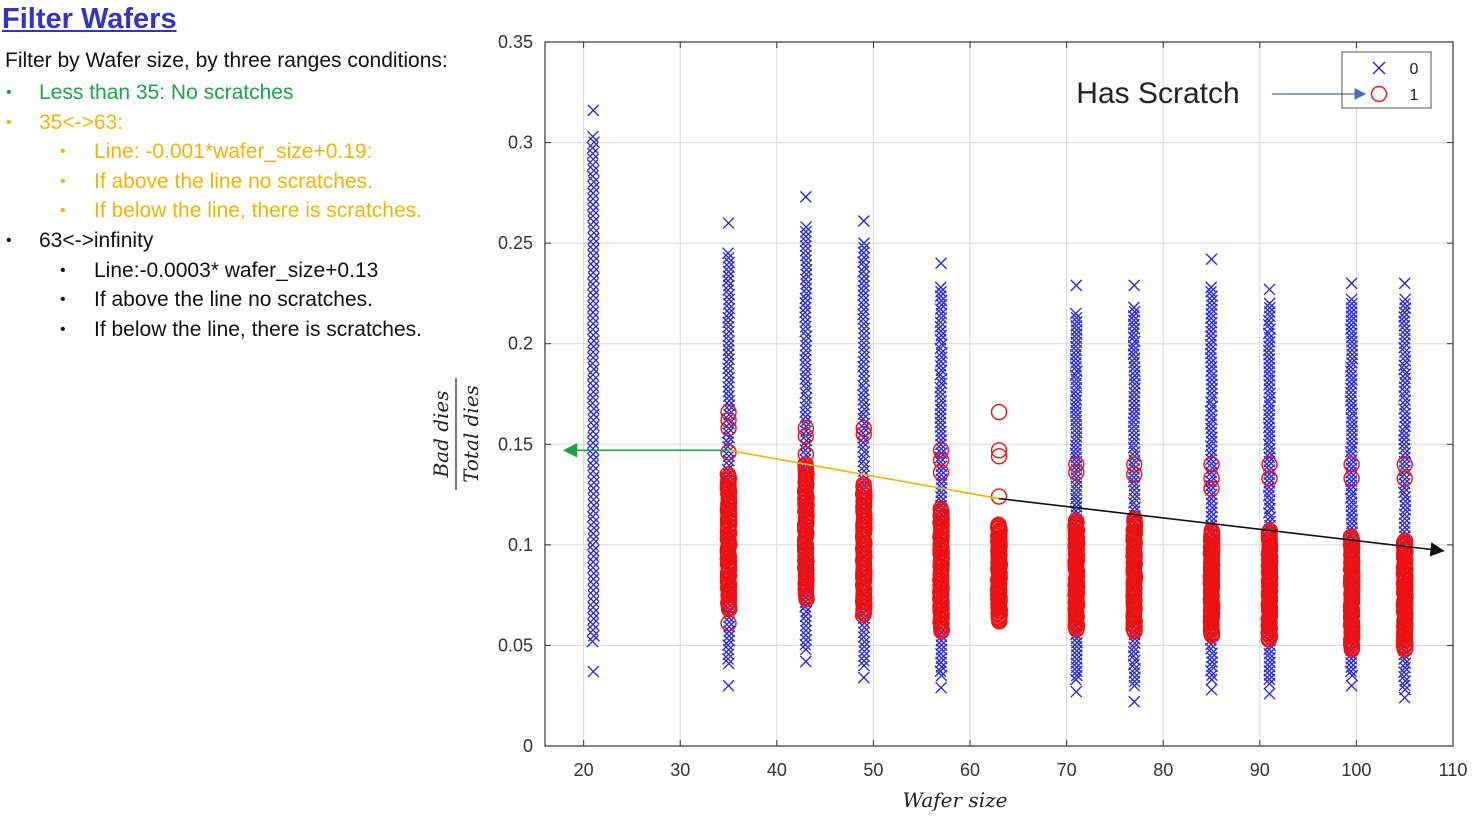  Describe the element at coordinates (211, 182) in the screenshot. I see `rule-item: • If above the line no scratches.` at that location.